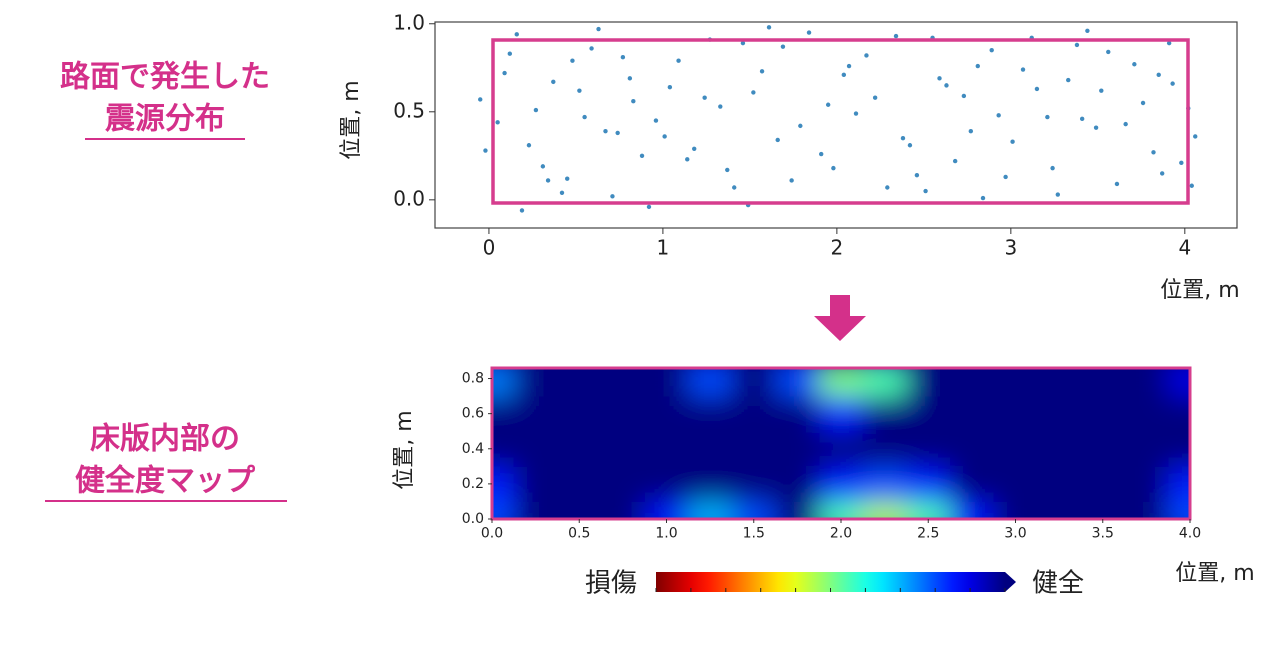  I want to click on x-tick-label: 1.5, so click(754, 534).